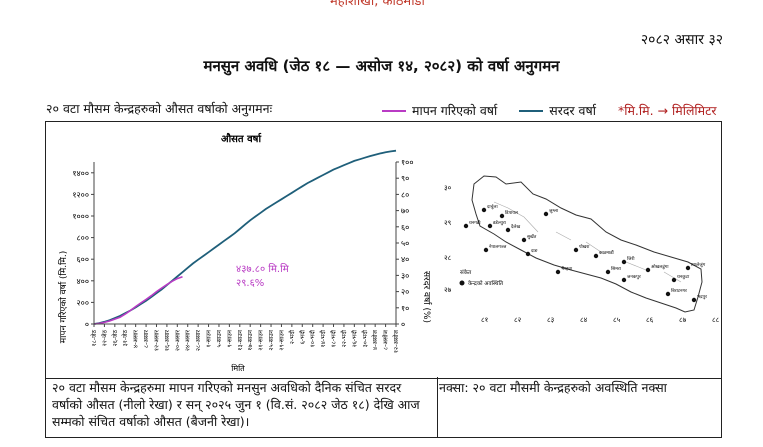  I want to click on x-tick-label: ८-असोज, so click(386, 339).